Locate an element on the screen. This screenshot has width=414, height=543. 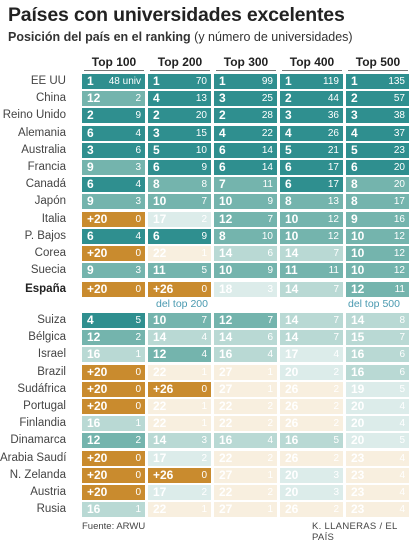
rank-cell: 20 4 is located at coordinates (377, 424).